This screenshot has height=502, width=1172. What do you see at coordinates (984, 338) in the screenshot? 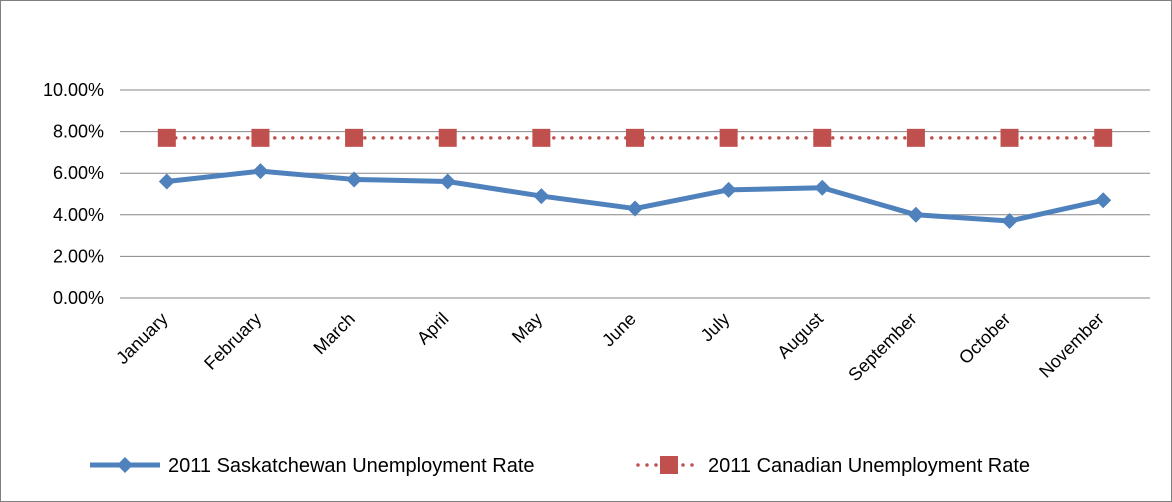
I see `x-tick-label: October` at bounding box center [984, 338].